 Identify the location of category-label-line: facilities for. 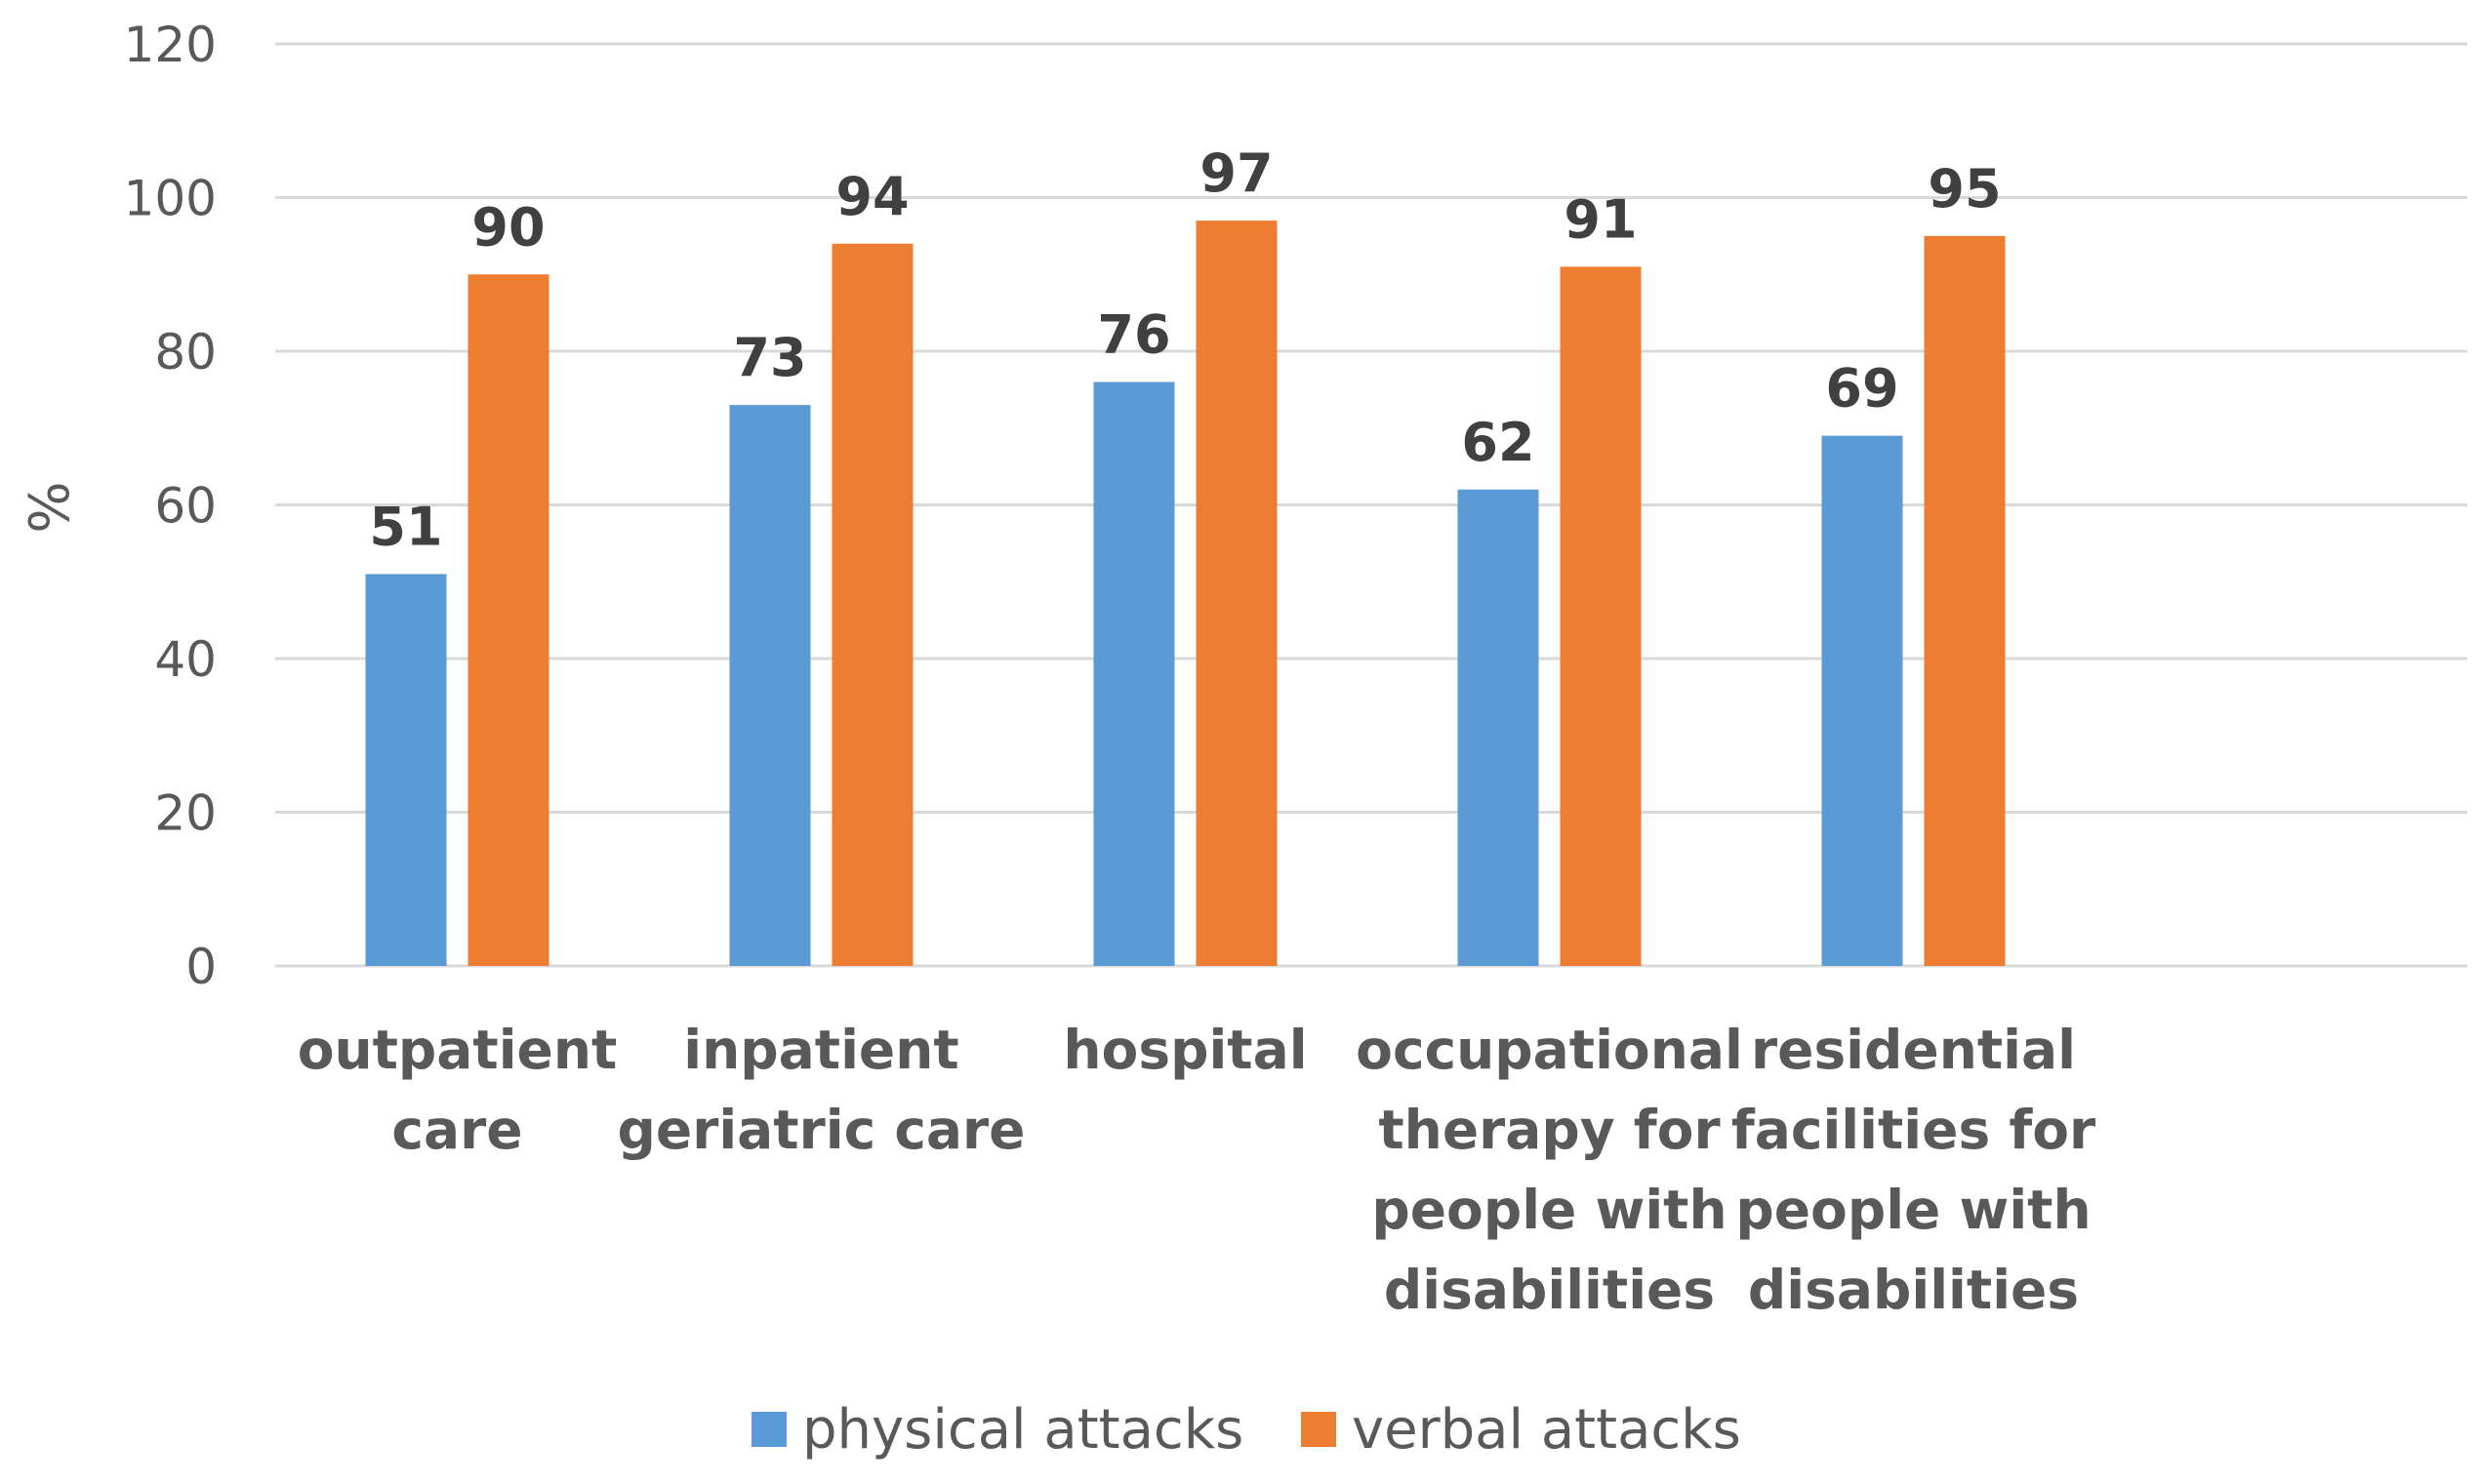
(1913, 1130).